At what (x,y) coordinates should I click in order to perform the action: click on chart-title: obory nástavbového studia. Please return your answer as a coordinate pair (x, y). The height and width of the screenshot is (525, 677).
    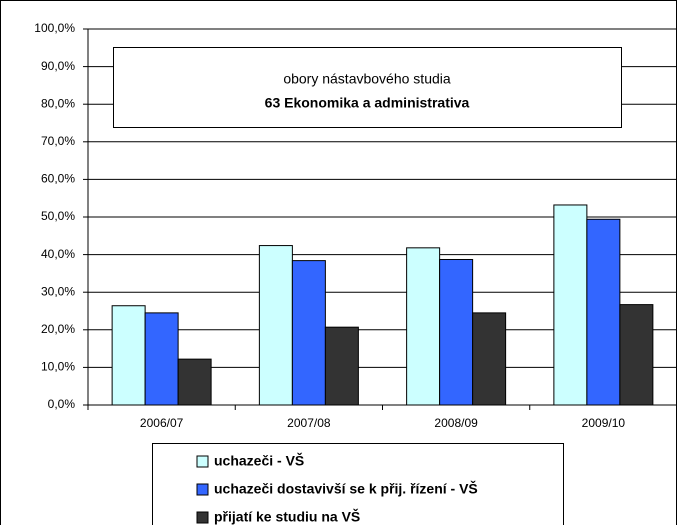
    Looking at the image, I should click on (367, 79).